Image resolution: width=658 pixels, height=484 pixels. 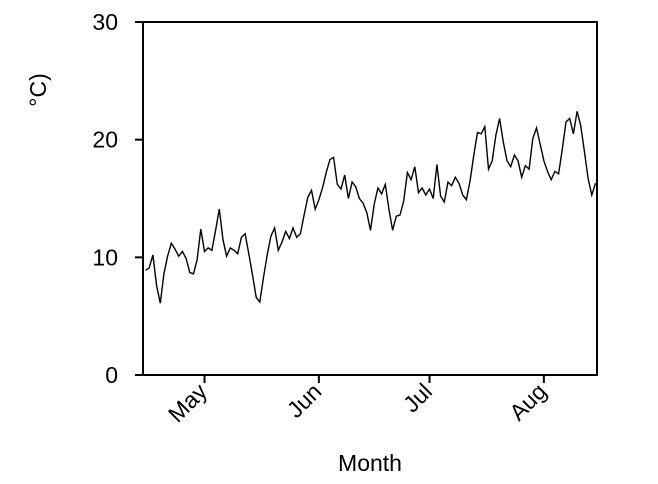 I want to click on y-tick-label: 20, so click(x=105, y=140).